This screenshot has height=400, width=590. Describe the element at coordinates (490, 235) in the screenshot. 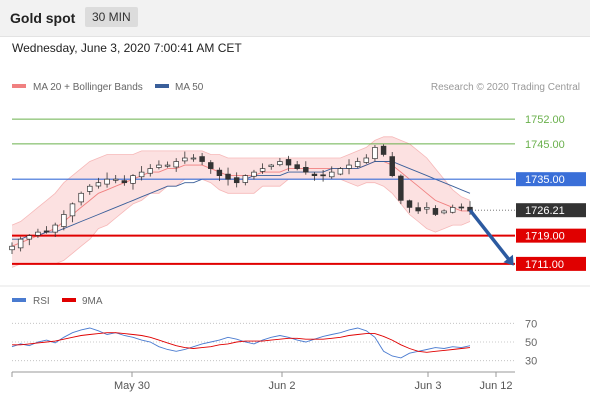

I see `projection-arrow-line` at that location.